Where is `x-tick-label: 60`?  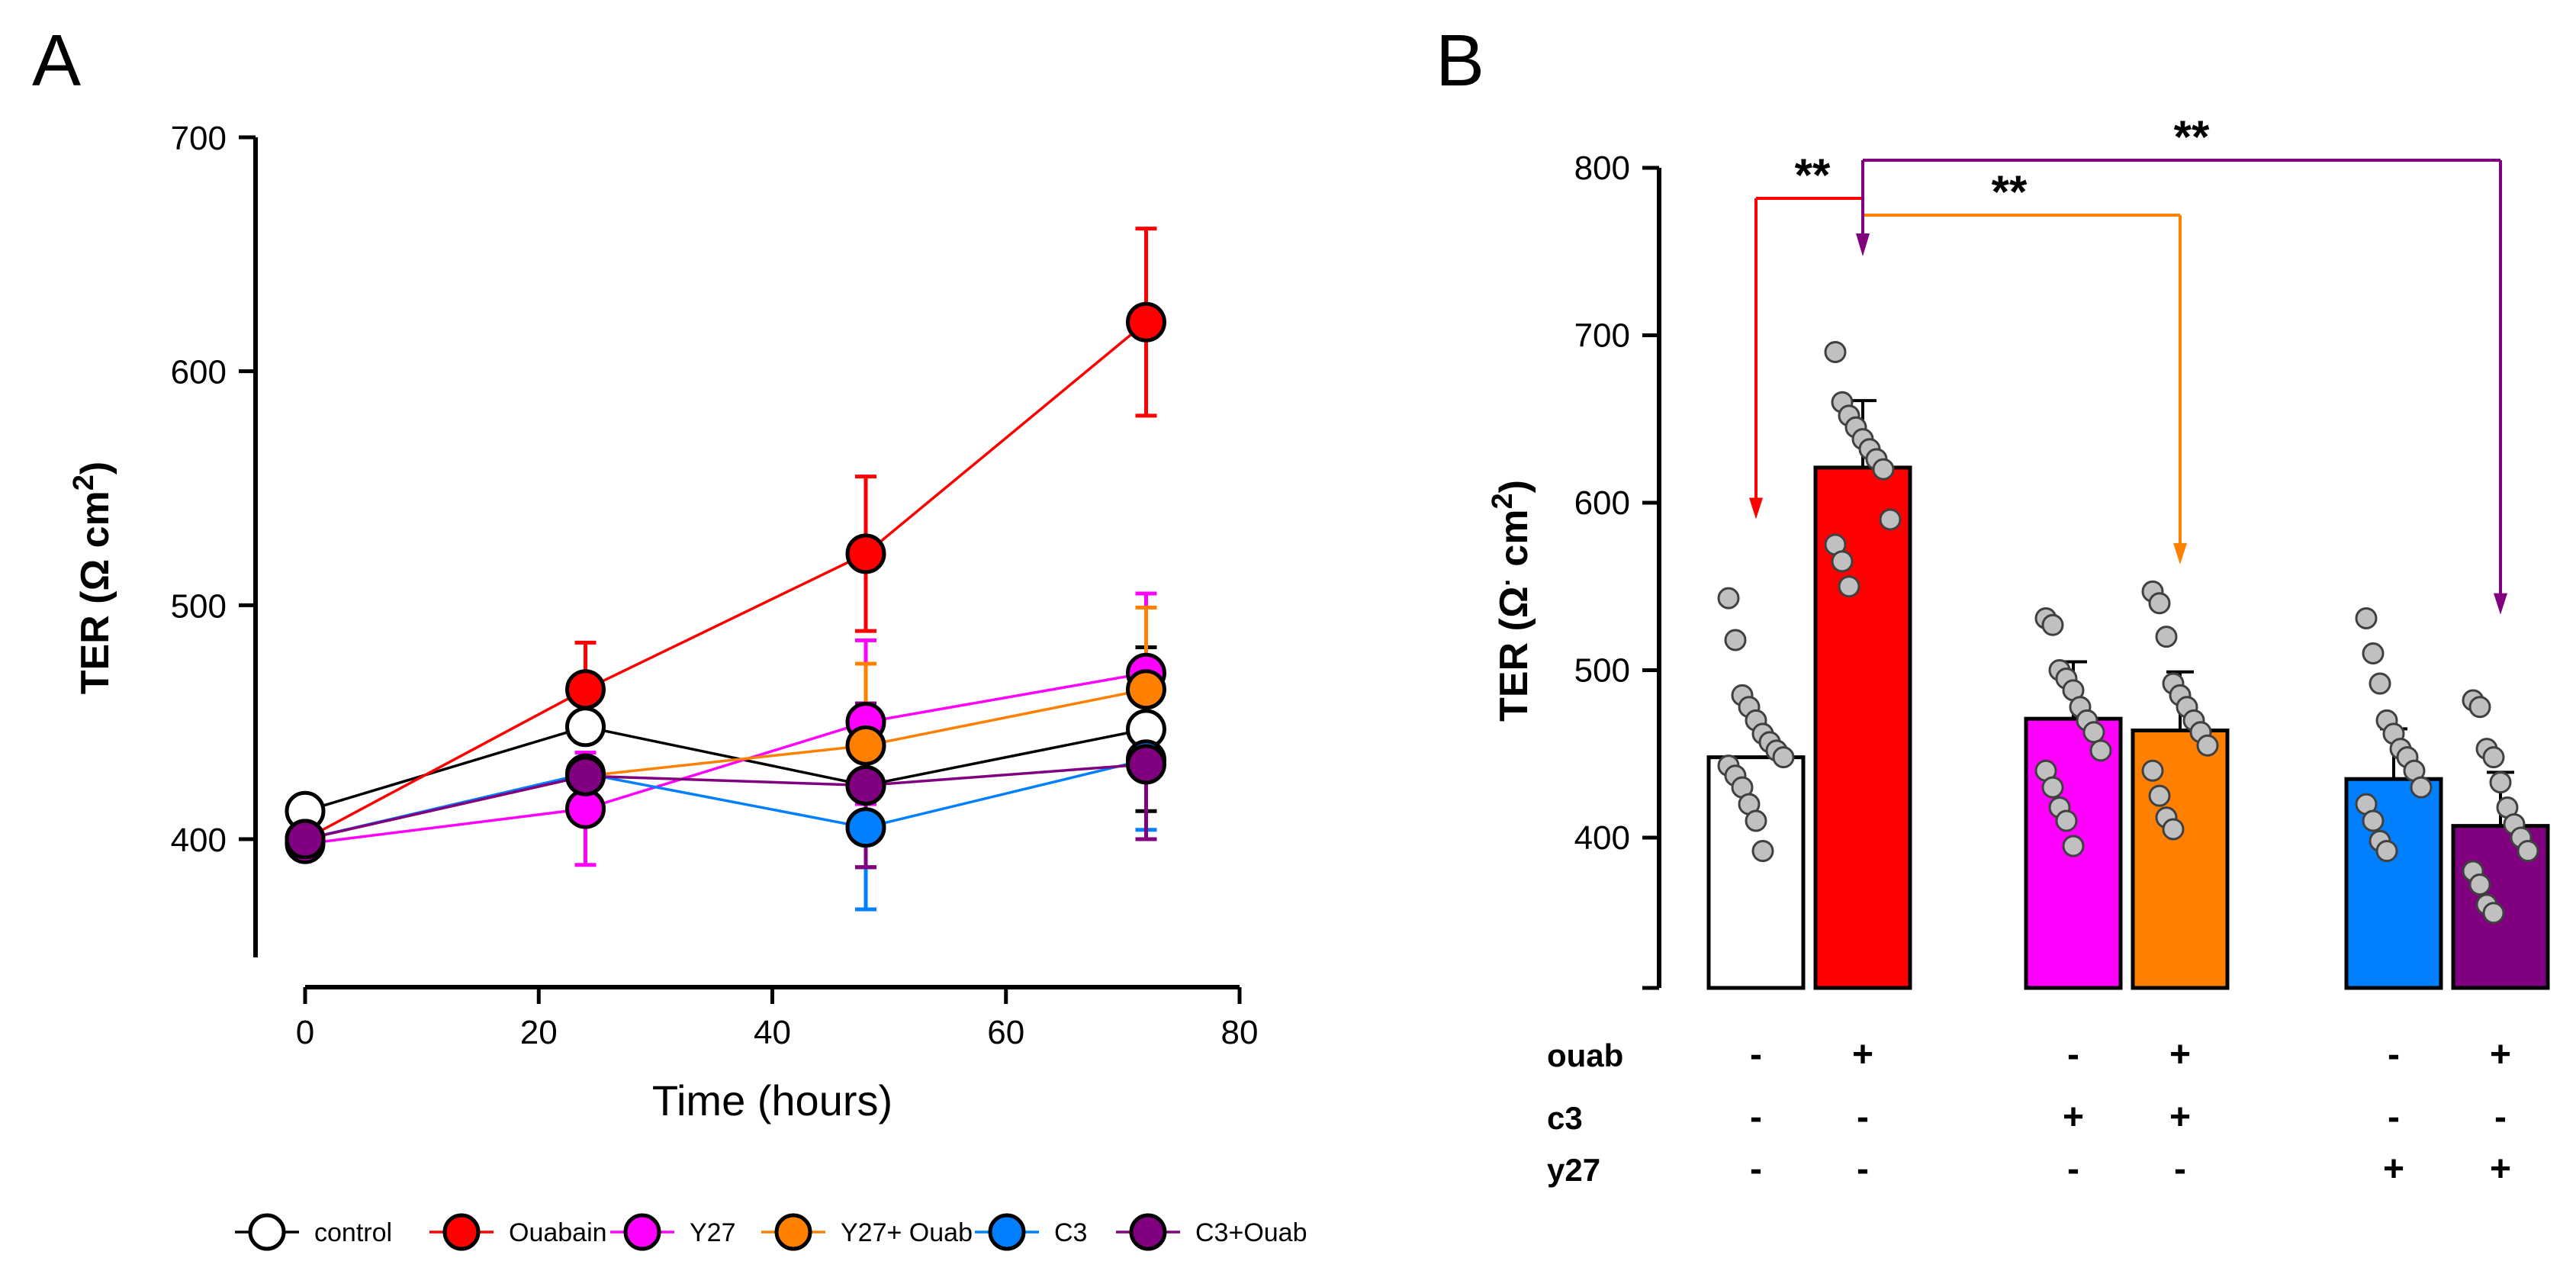 x-tick-label: 60 is located at coordinates (1006, 1032).